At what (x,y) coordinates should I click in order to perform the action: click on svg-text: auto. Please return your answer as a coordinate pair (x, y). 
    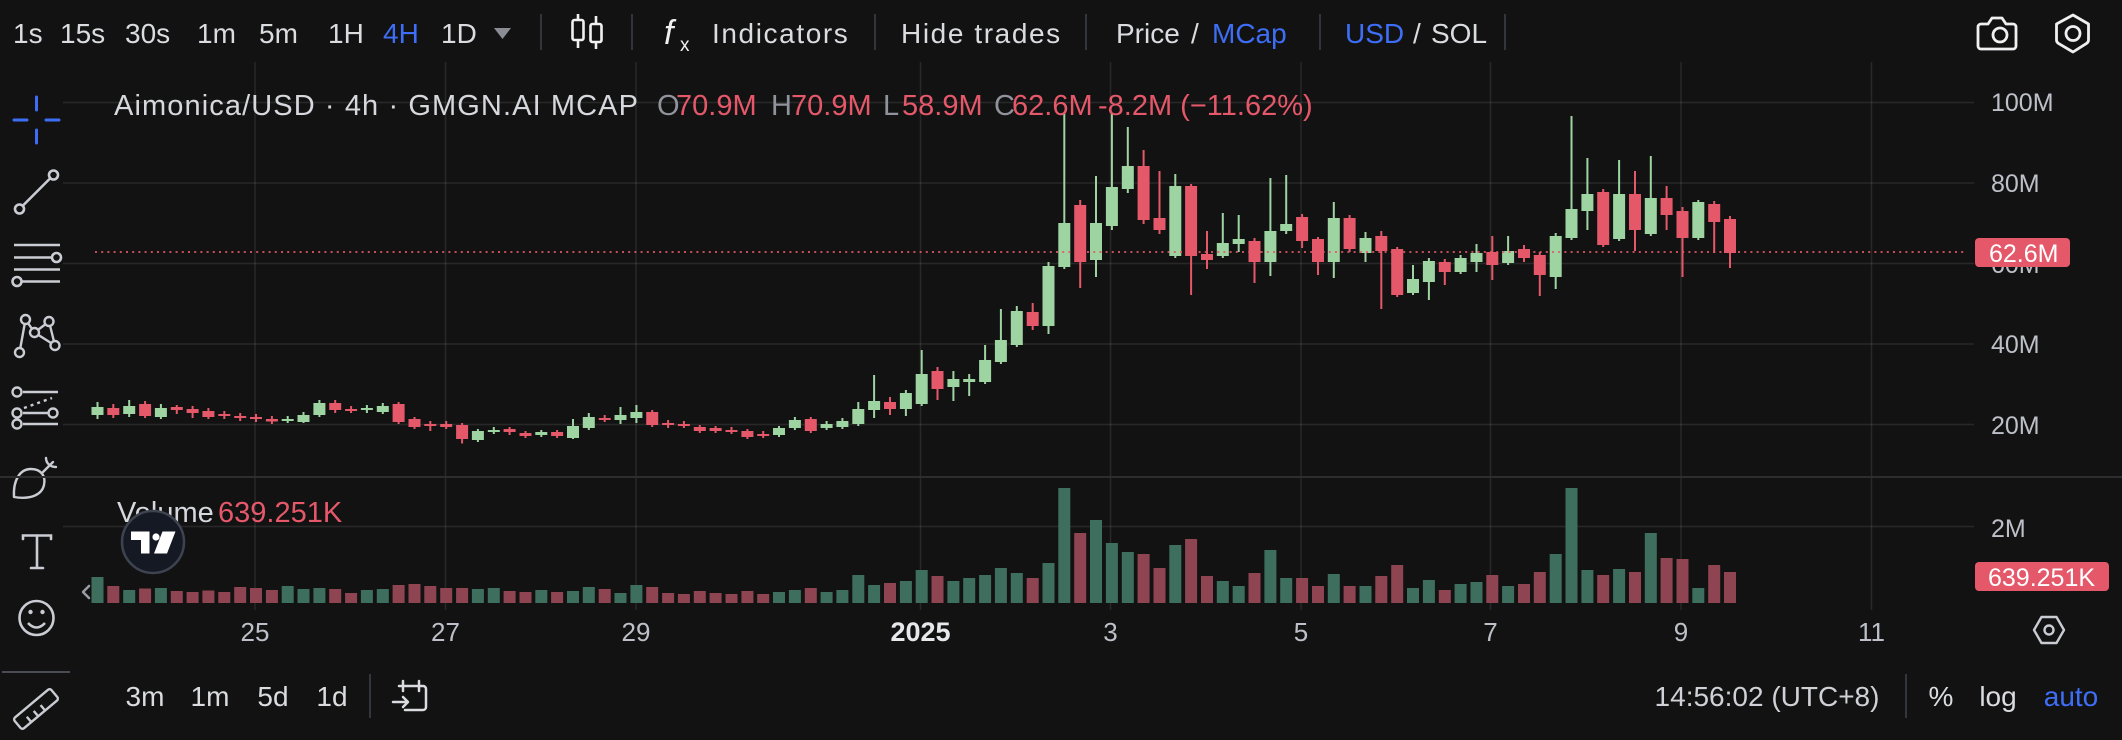
    Looking at the image, I should click on (2071, 696).